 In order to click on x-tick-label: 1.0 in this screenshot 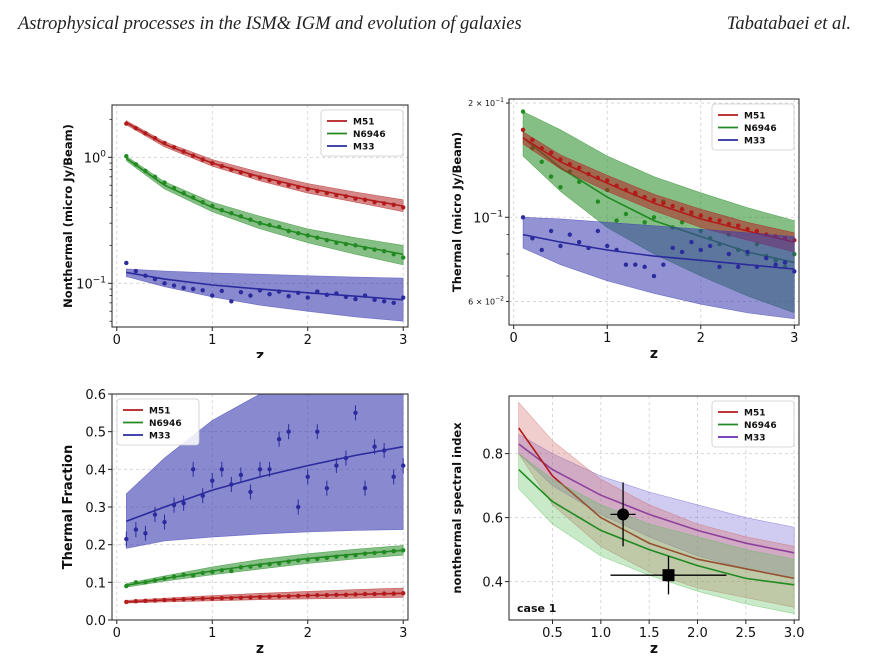, I will do `click(600, 633)`.